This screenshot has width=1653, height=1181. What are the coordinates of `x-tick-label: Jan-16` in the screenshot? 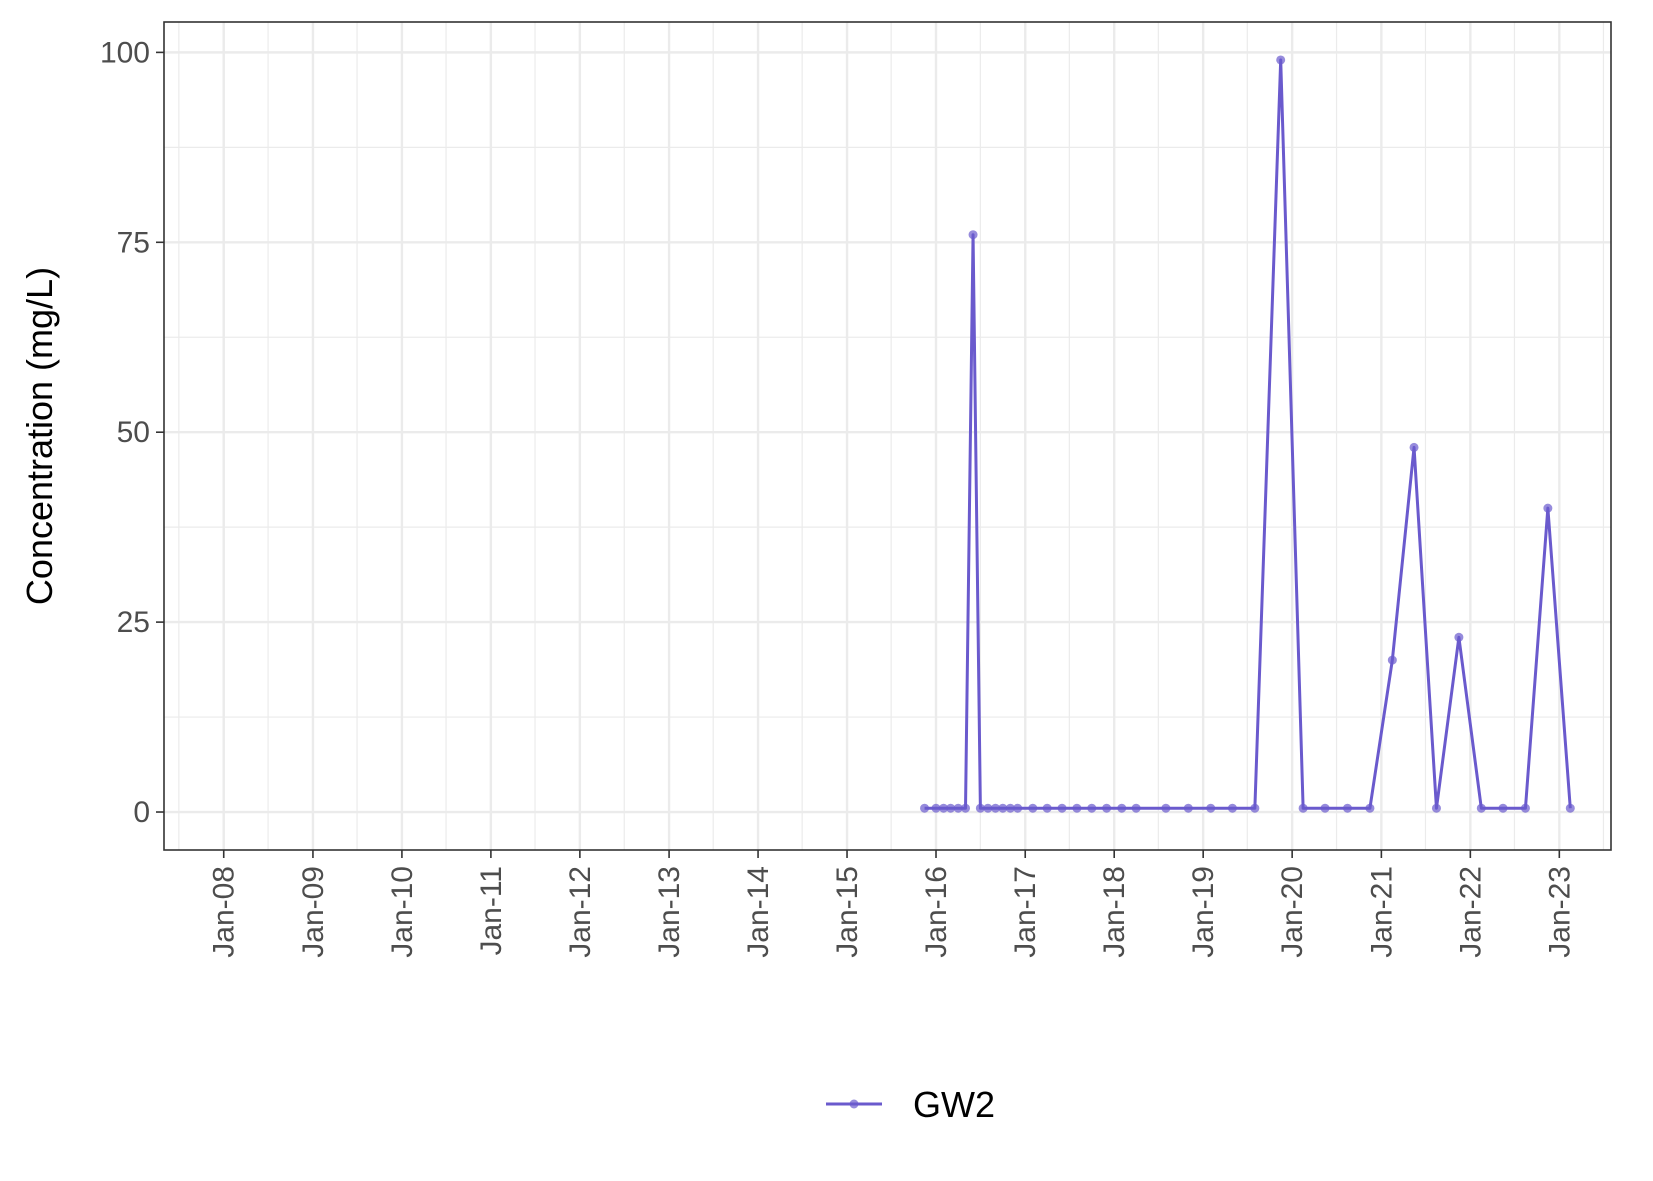 It's located at (936, 912).